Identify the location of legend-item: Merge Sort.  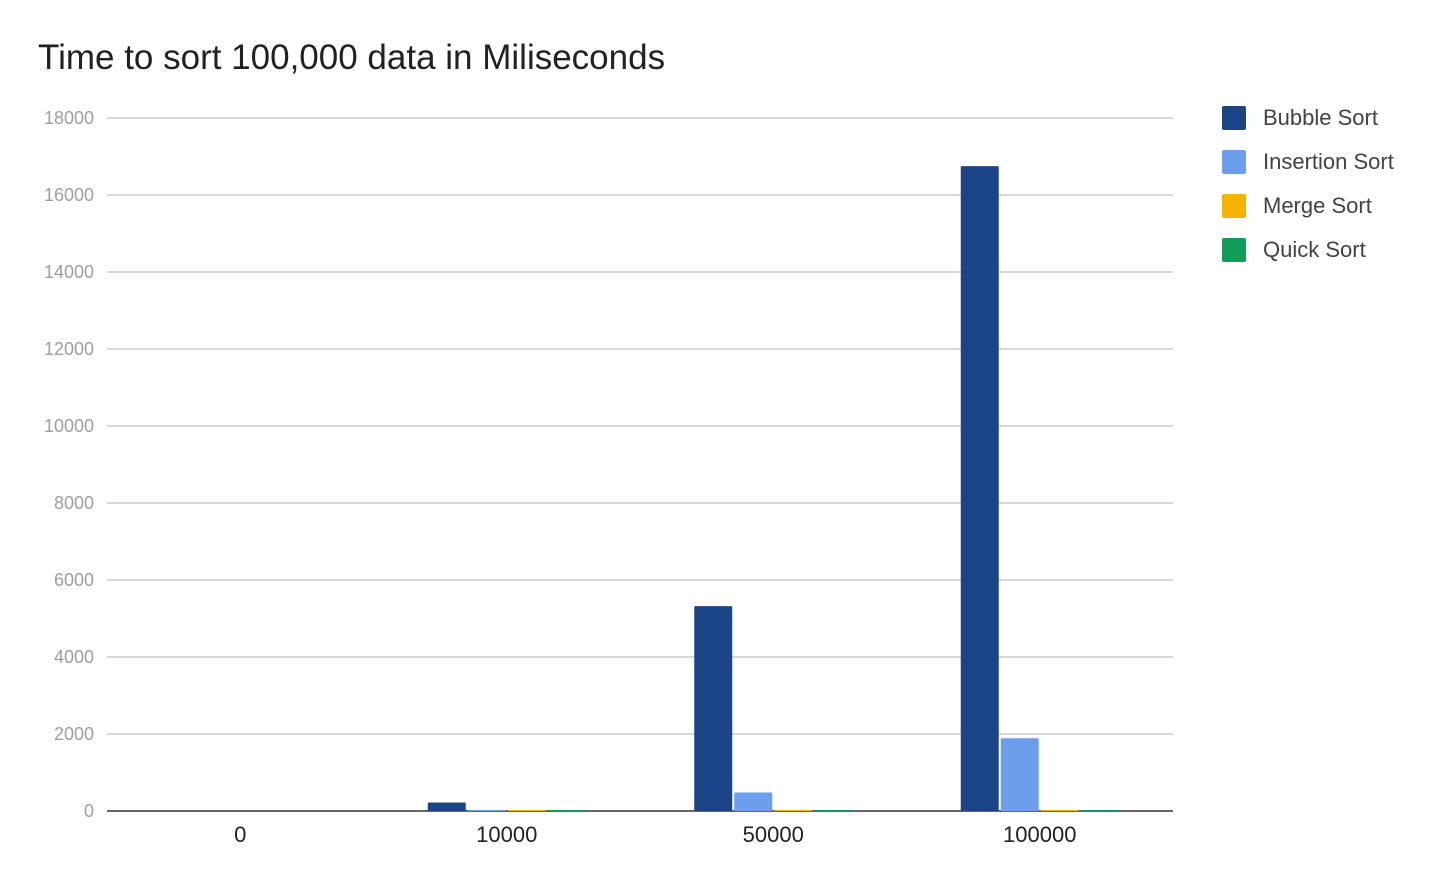
(1308, 206).